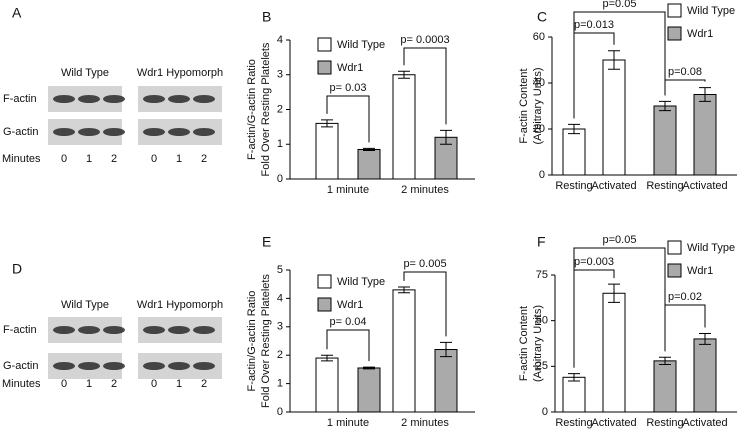  Describe the element at coordinates (425, 190) in the screenshot. I see `x-tick-label: 2 minutes` at that location.